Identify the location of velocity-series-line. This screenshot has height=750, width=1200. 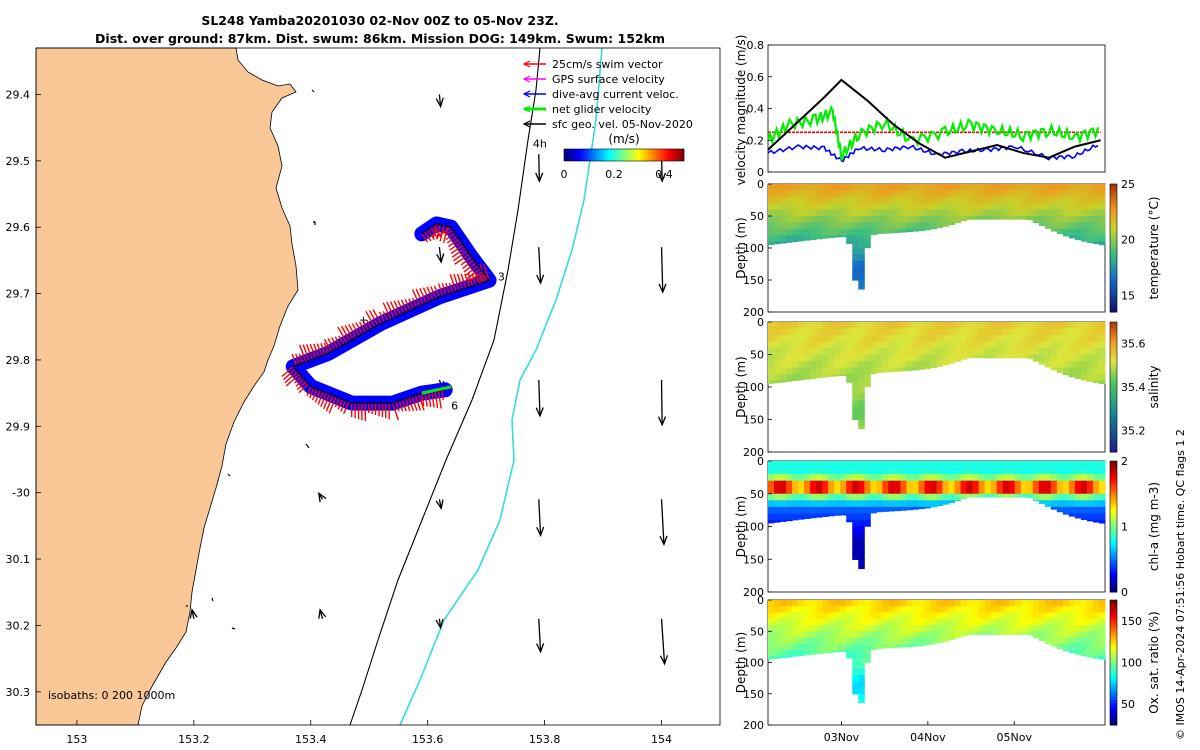
(934, 118).